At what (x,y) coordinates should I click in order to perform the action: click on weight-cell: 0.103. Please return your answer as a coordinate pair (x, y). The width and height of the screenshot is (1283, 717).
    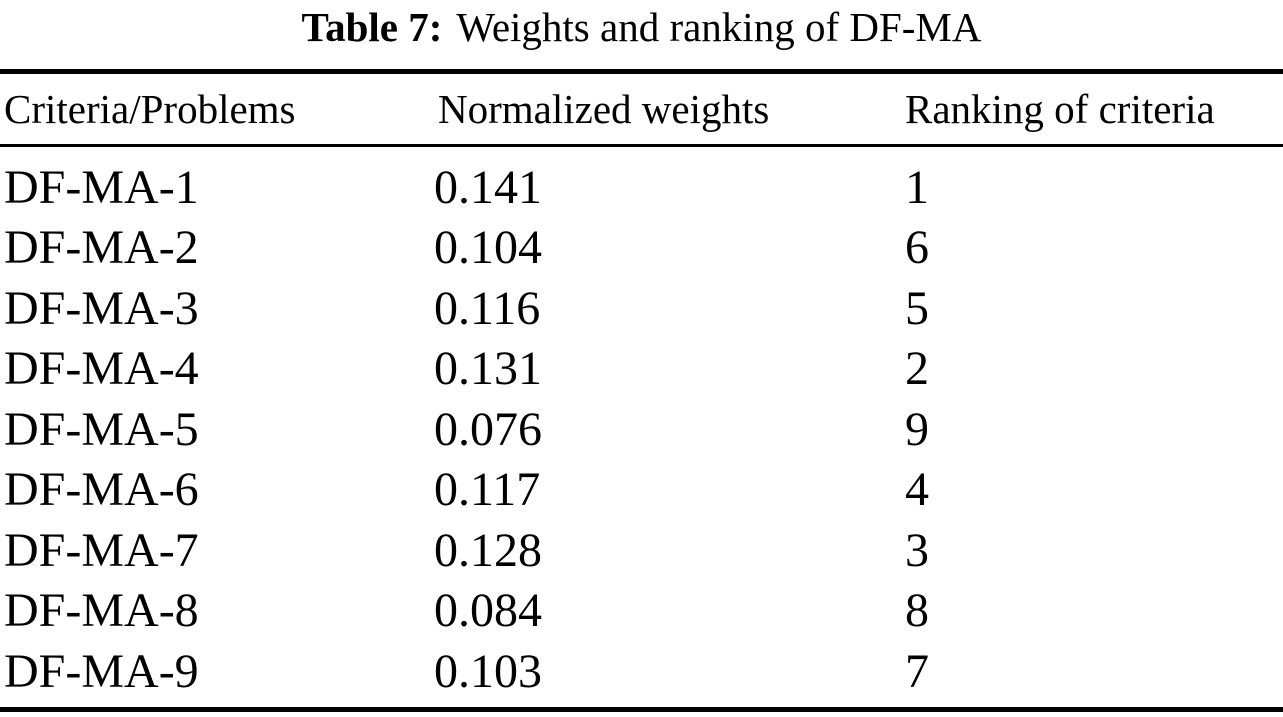
    Looking at the image, I should click on (488, 671).